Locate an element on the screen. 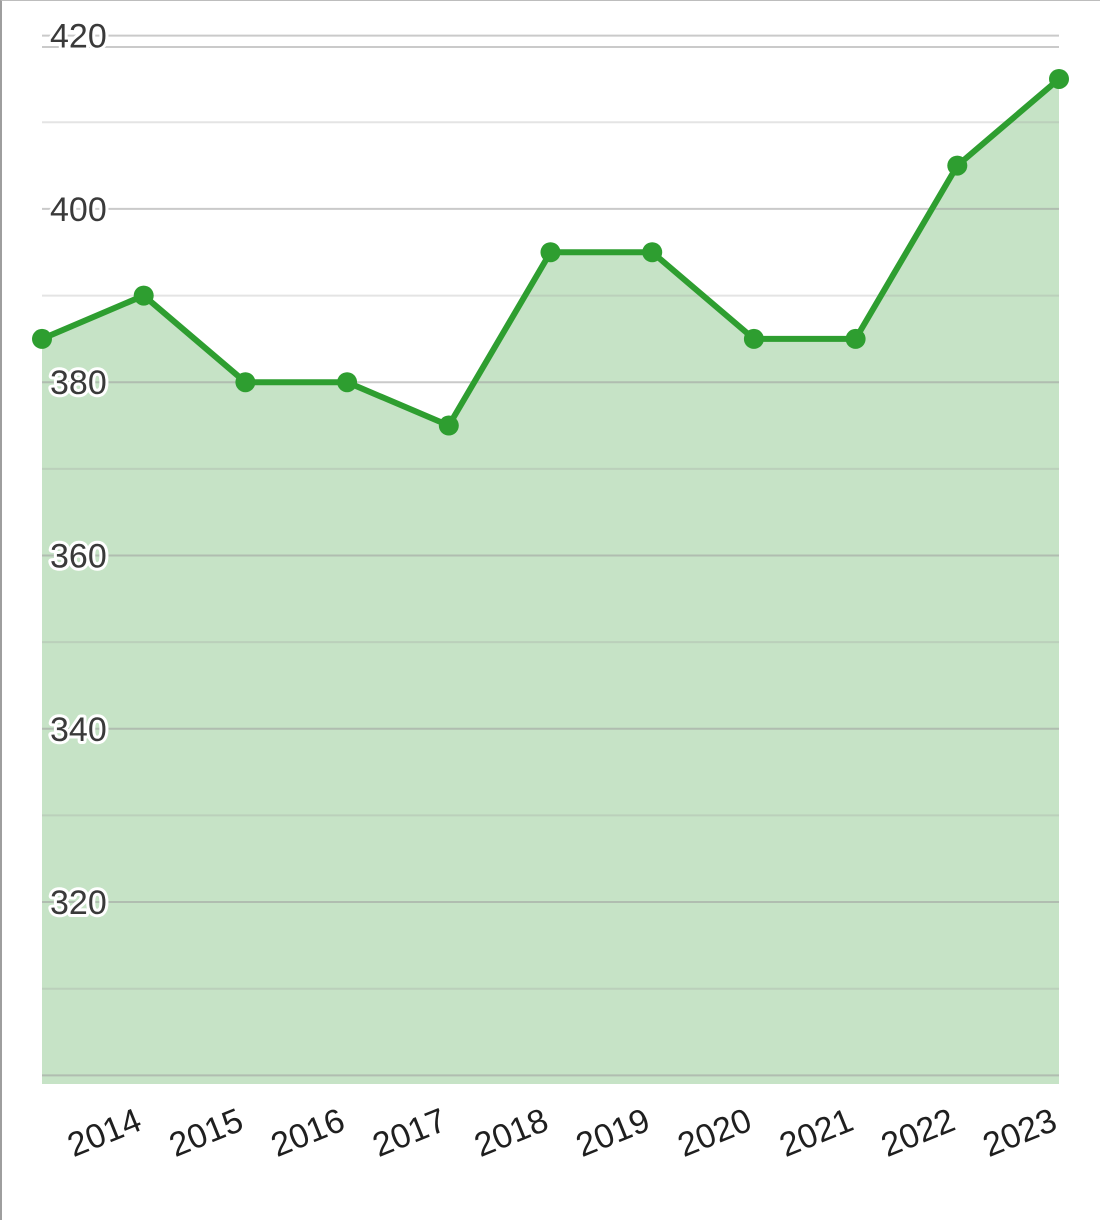  data-point-2017 is located at coordinates (448, 425).